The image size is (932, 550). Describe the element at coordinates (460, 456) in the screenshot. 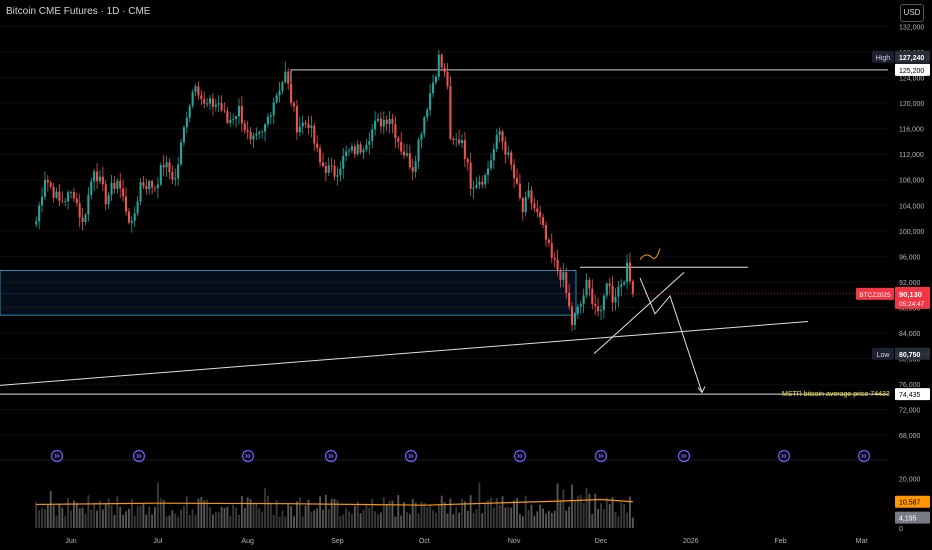

I see `event-markers` at that location.